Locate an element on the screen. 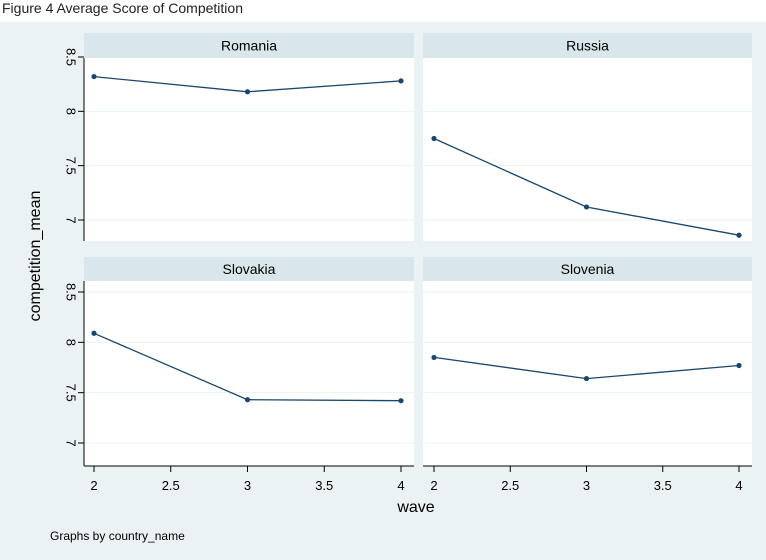  panel-title-romania: Romania is located at coordinates (249, 46).